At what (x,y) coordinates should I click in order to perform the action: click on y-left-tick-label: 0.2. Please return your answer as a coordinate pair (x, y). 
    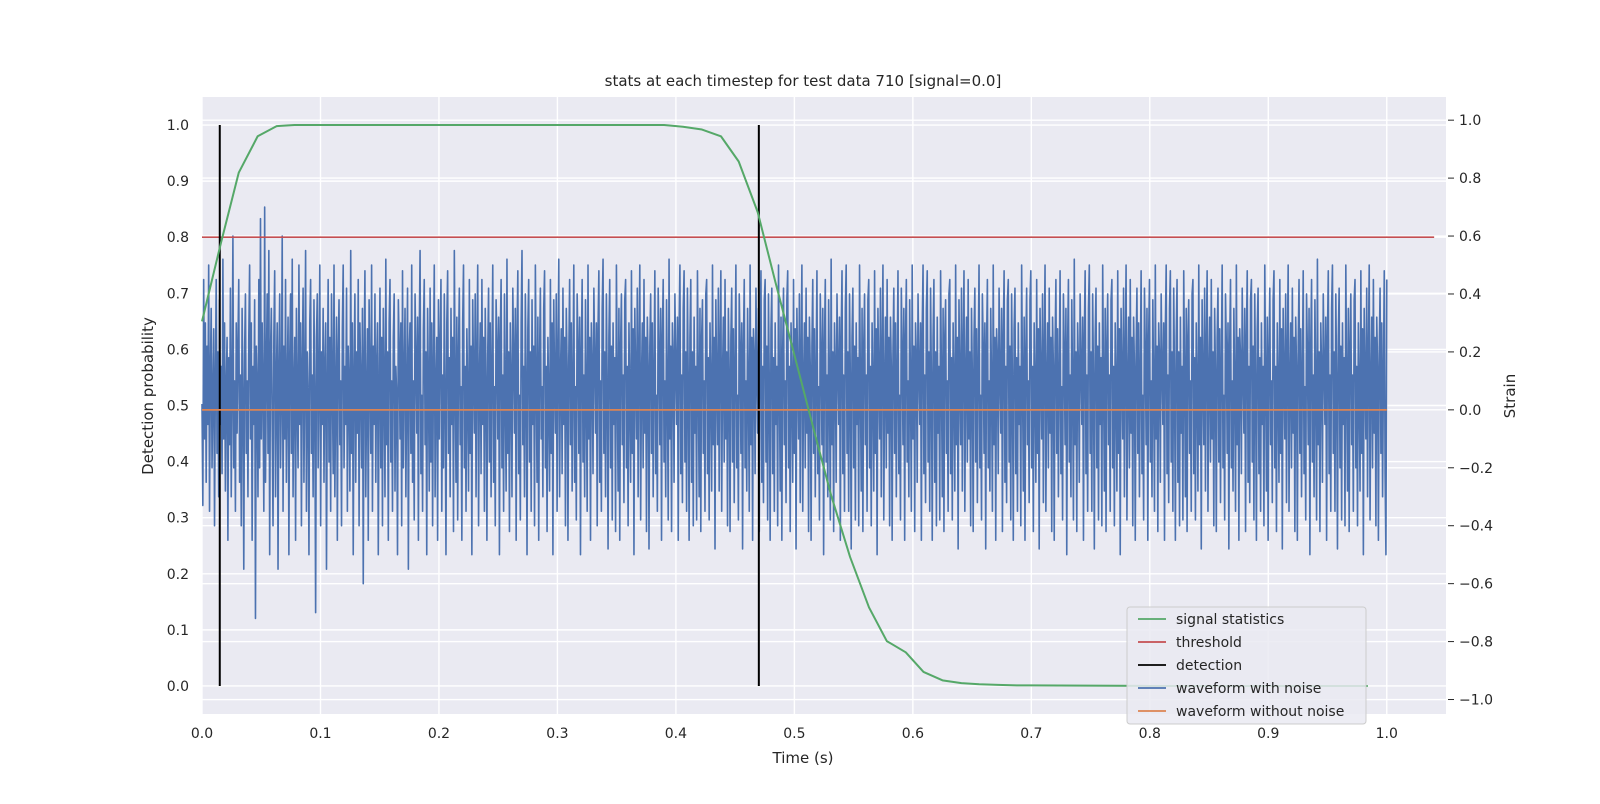
    Looking at the image, I should click on (178, 575).